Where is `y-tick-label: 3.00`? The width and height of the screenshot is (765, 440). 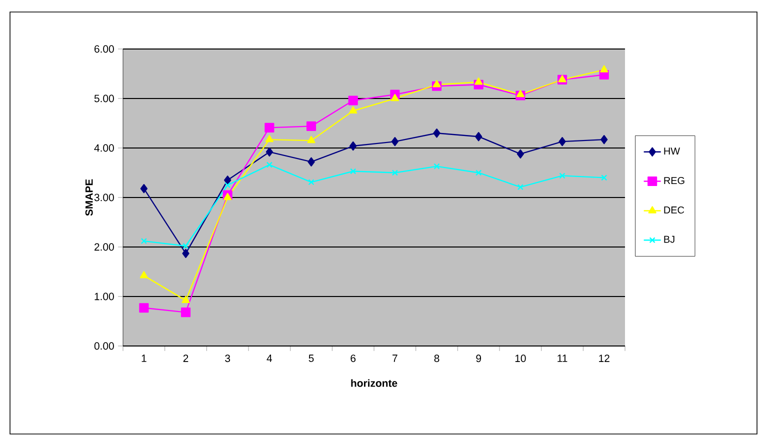
y-tick-label: 3.00 is located at coordinates (104, 198).